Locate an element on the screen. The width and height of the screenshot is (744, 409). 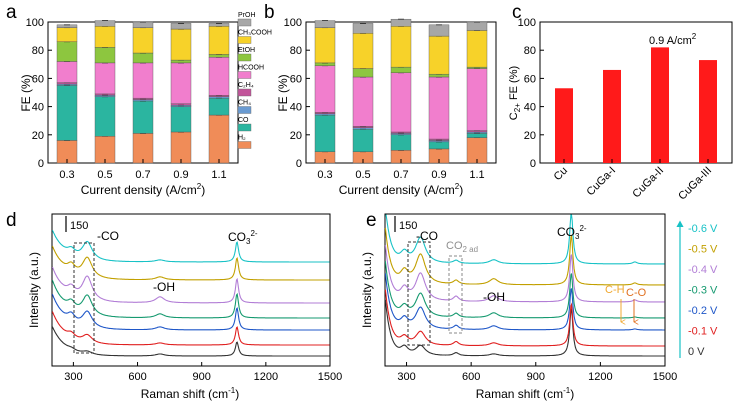
panel-label-c: c is located at coordinates (517, 12).